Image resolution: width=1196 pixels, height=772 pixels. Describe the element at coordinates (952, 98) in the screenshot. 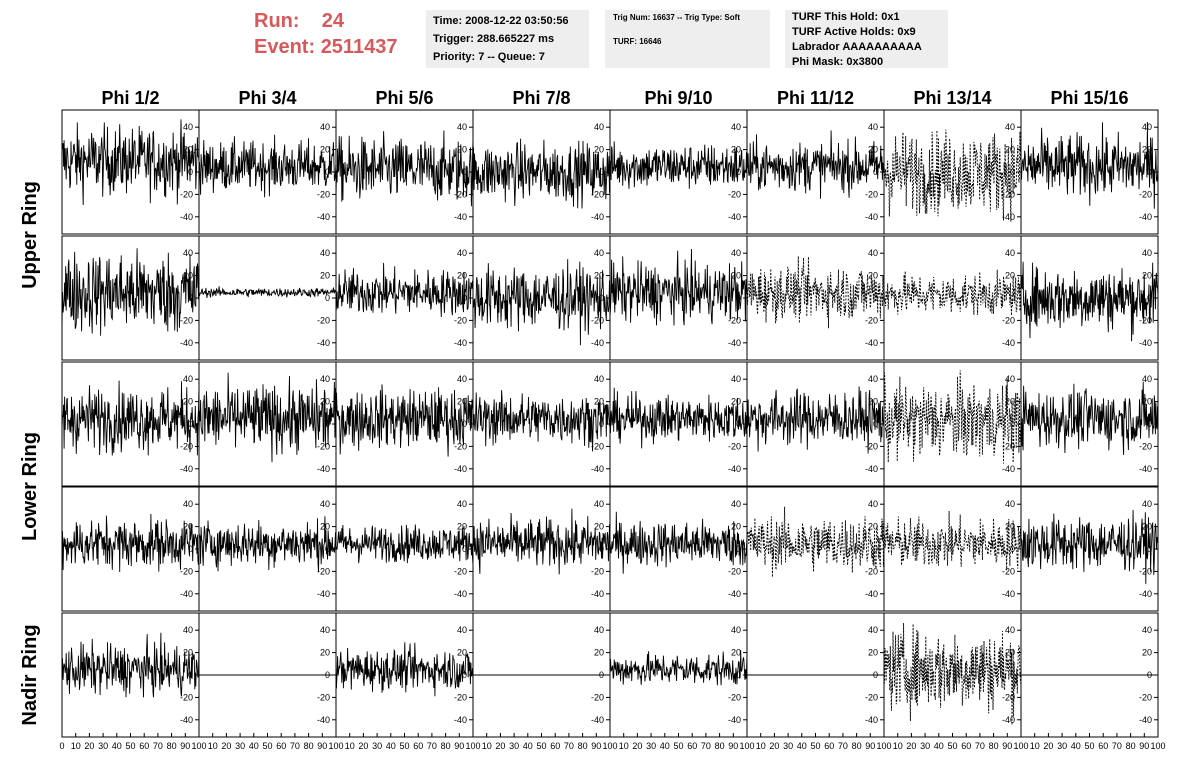

I see `column-title: Phi 13/14` at that location.